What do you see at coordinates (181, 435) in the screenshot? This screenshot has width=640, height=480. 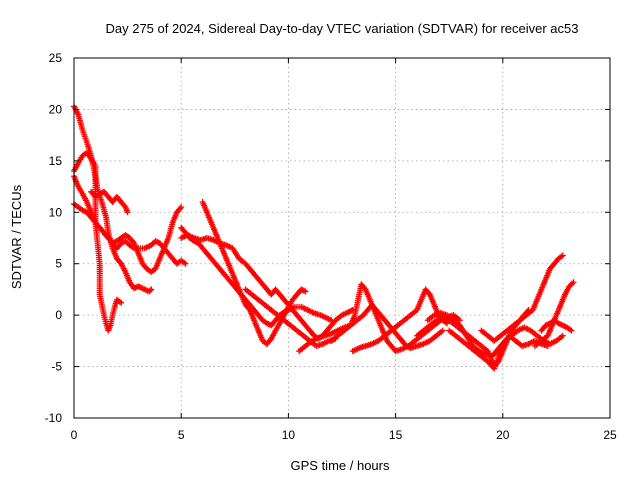 I see `x-tick-label: 5` at bounding box center [181, 435].